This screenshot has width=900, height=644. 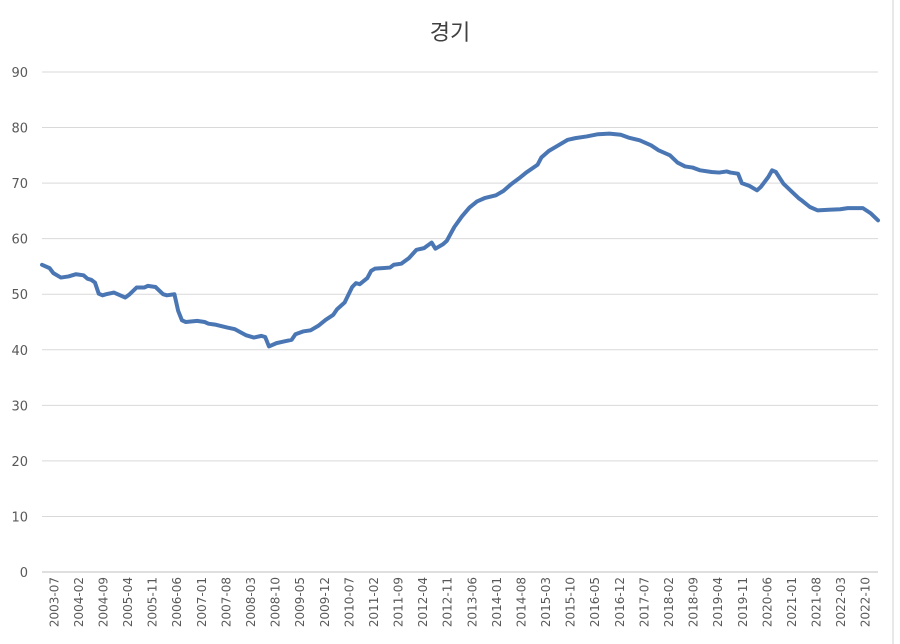 What do you see at coordinates (177, 602) in the screenshot?
I see `x-tick-label: 2006-06` at bounding box center [177, 602].